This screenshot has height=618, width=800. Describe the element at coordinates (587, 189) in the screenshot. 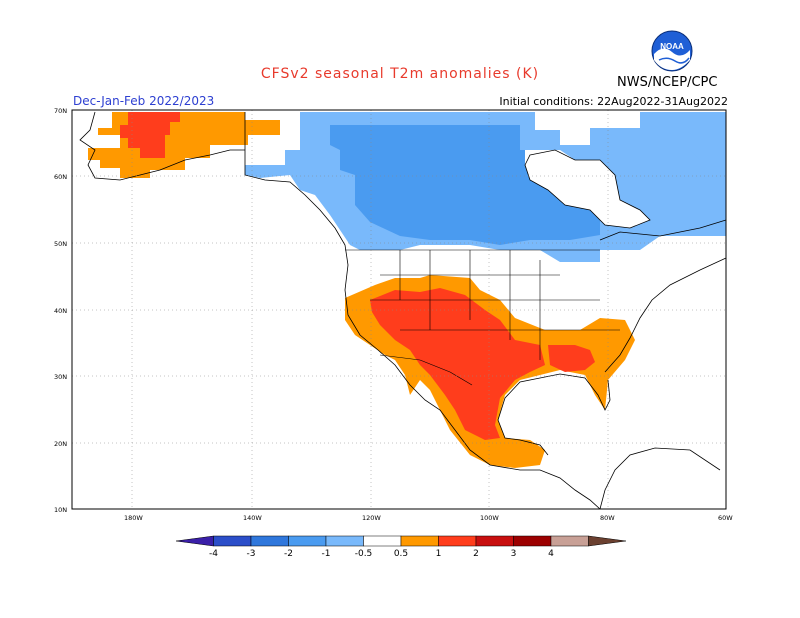

I see `hudson-neutral-region` at that location.